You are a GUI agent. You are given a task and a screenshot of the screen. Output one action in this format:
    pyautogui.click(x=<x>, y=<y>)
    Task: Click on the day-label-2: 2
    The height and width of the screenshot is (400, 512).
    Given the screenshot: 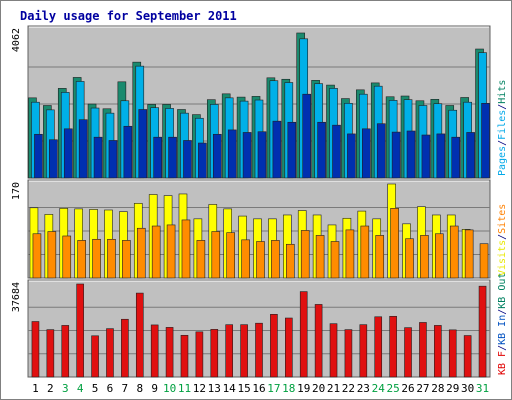 What is the action you would take?
    pyautogui.click(x=50, y=388)
    